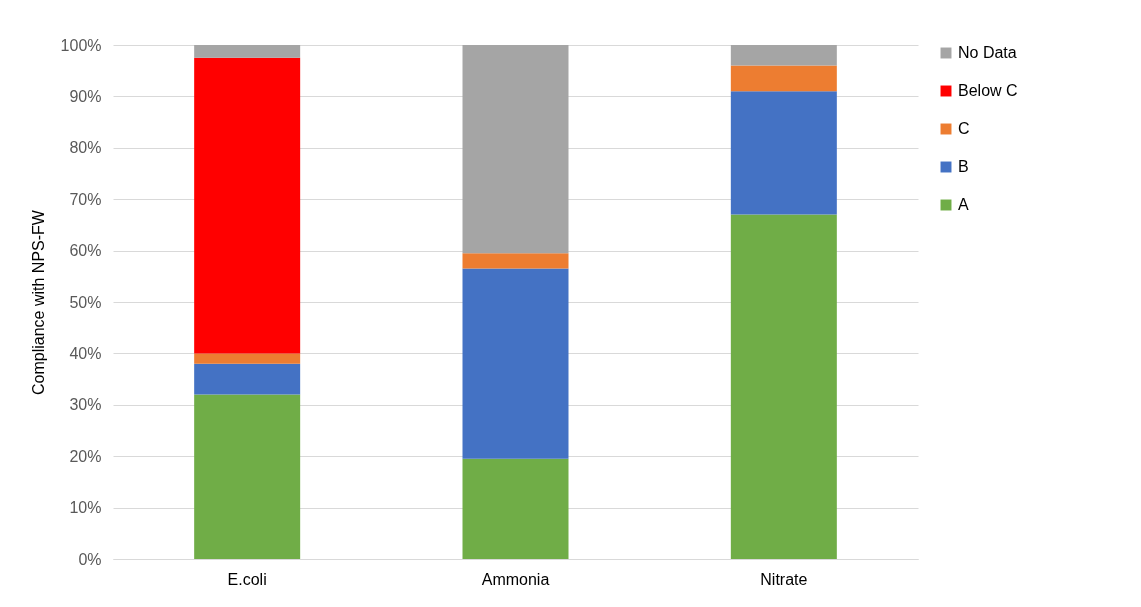 This screenshot has width=1141, height=607. Describe the element at coordinates (85, 148) in the screenshot. I see `y-tick-label: 80%` at that location.